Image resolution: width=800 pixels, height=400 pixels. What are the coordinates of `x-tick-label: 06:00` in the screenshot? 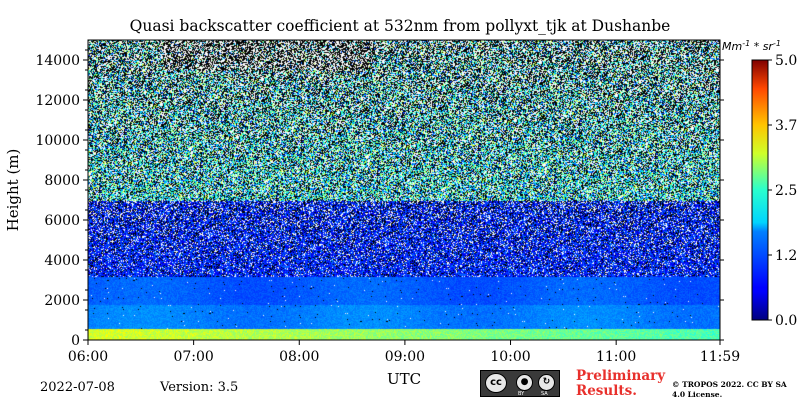 It's located at (88, 357).